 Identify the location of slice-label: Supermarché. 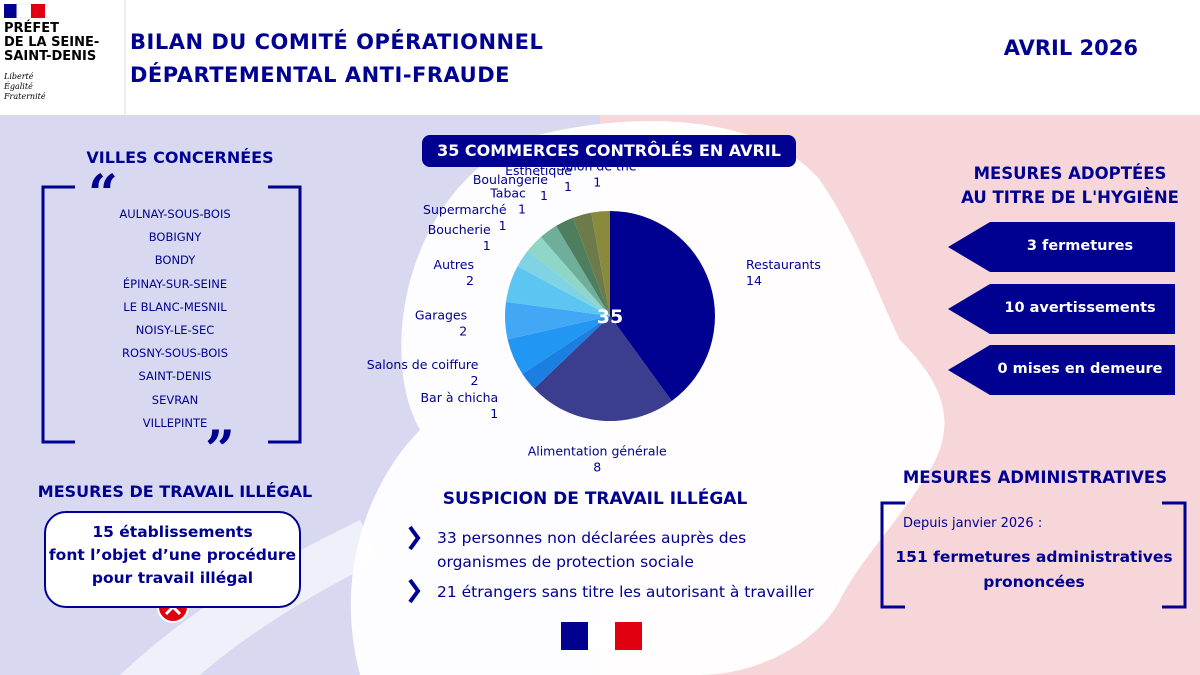
(465, 209).